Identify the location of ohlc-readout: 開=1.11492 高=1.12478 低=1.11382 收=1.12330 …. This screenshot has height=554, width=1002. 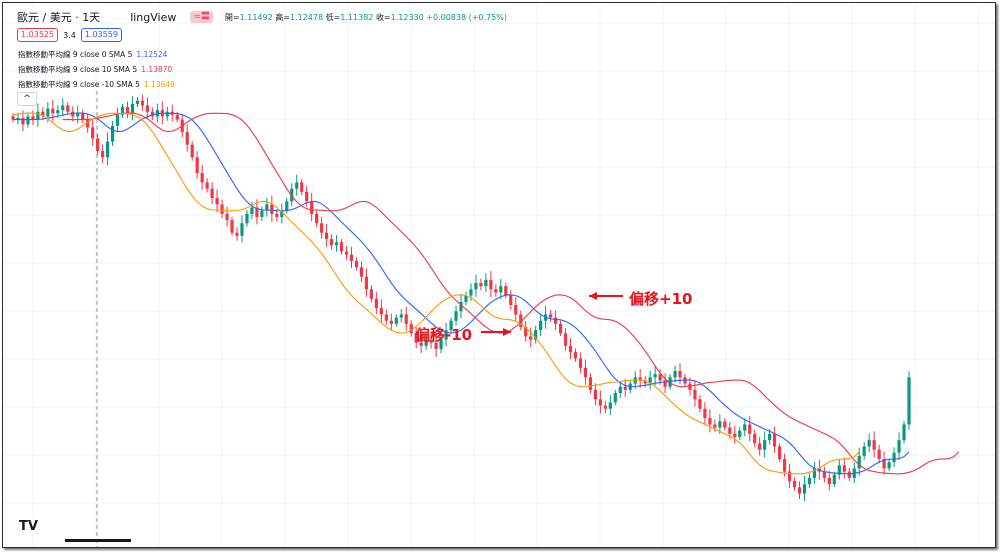
(365, 17).